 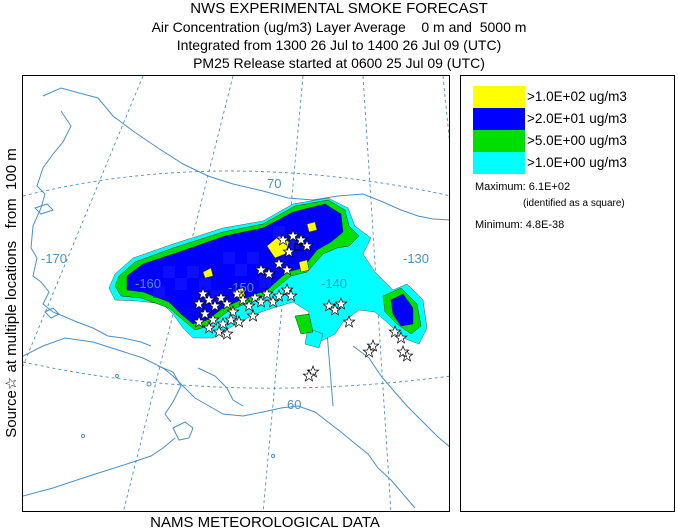 I want to click on legend-label: >1.0E+00 ug/m3, so click(x=577, y=162).